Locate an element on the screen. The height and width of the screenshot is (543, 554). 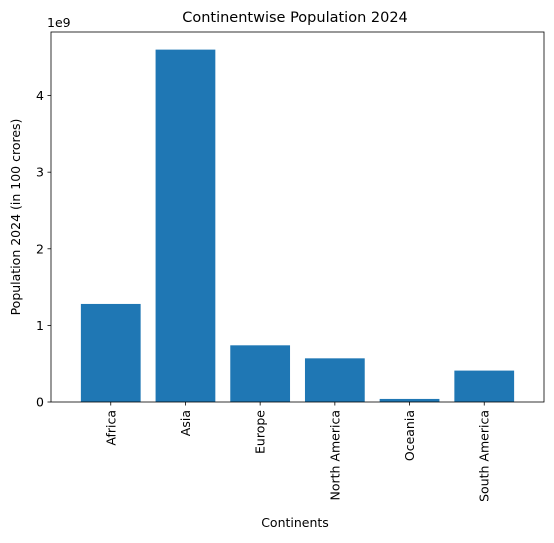
y-axis-label: Population 2024 (in 100 crores) is located at coordinates (15, 217).